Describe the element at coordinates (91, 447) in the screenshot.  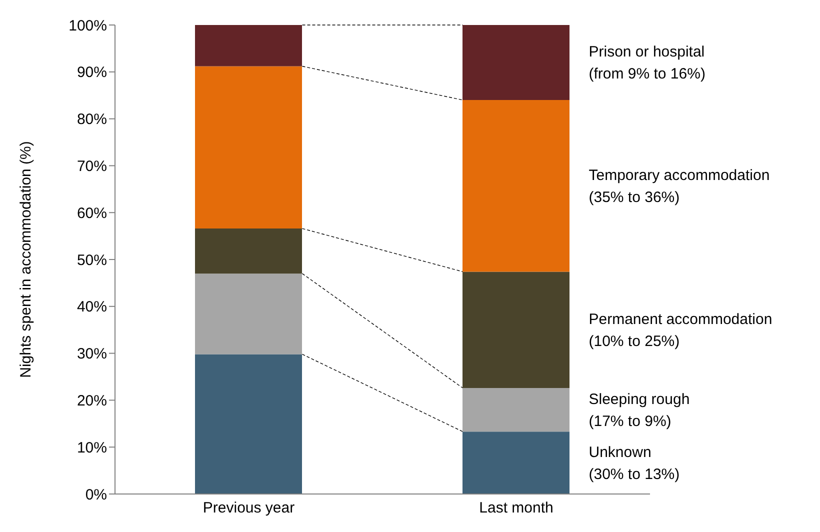
I see `y-tick-label: 10%` at that location.